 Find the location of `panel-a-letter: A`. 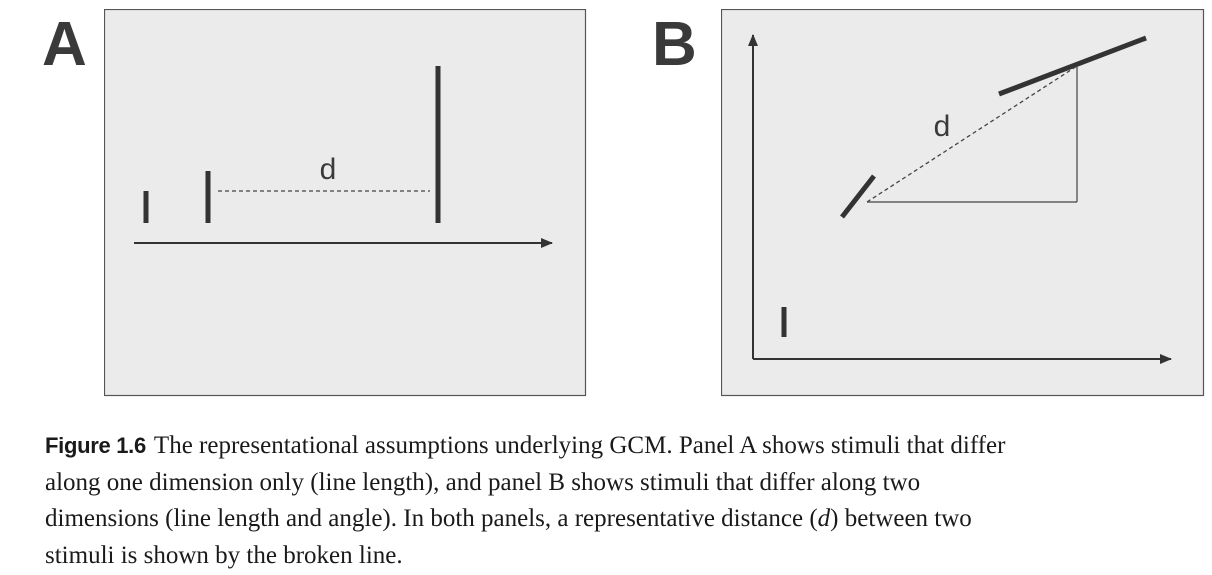

panel-a-letter: A is located at coordinates (64, 44).